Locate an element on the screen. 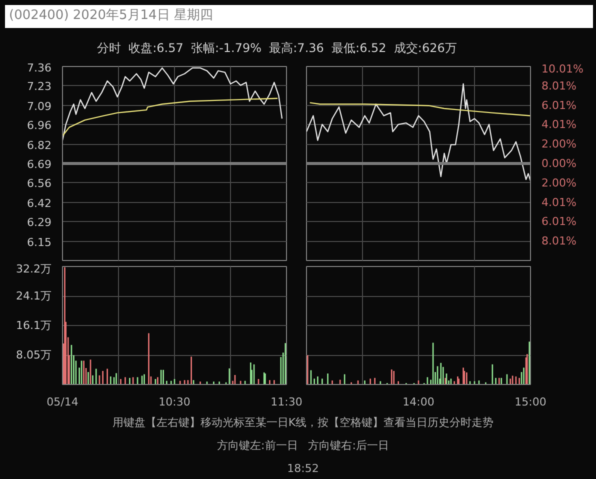 This screenshot has width=596, height=479. text: 方向键左:前一日 方向键右:后一日 is located at coordinates (303, 445).